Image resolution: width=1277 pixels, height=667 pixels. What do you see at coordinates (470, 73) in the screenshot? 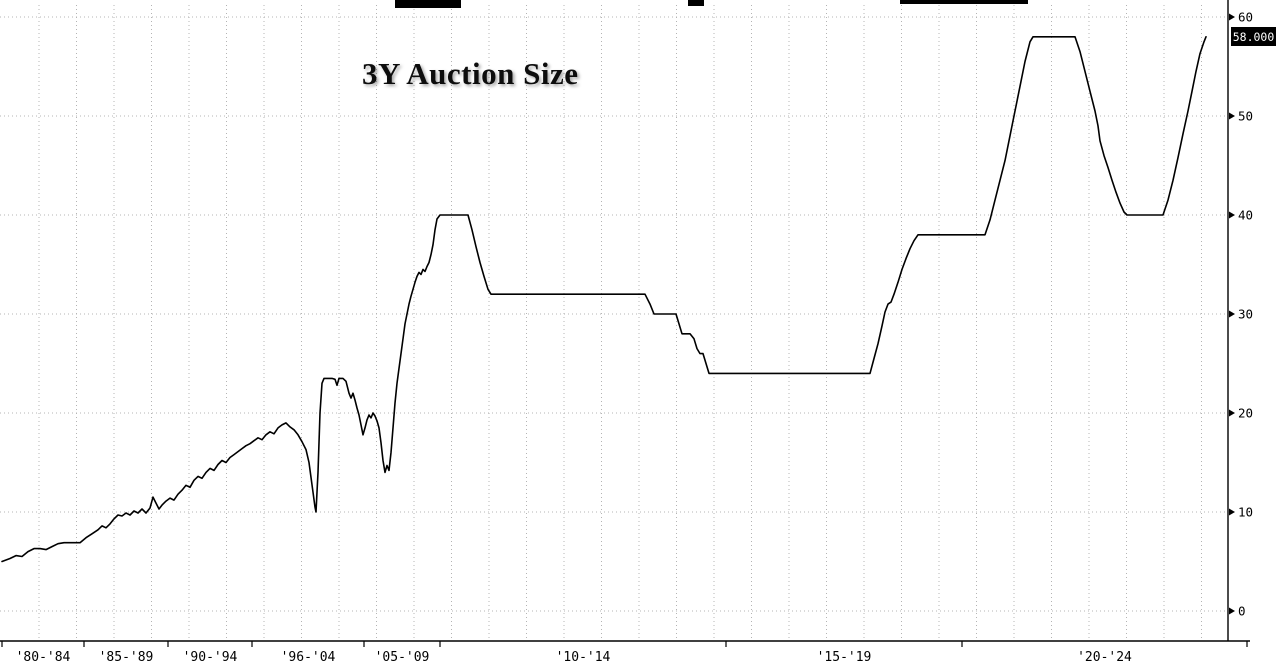
I see `chart-title: 3Y Auction Size` at bounding box center [470, 73].